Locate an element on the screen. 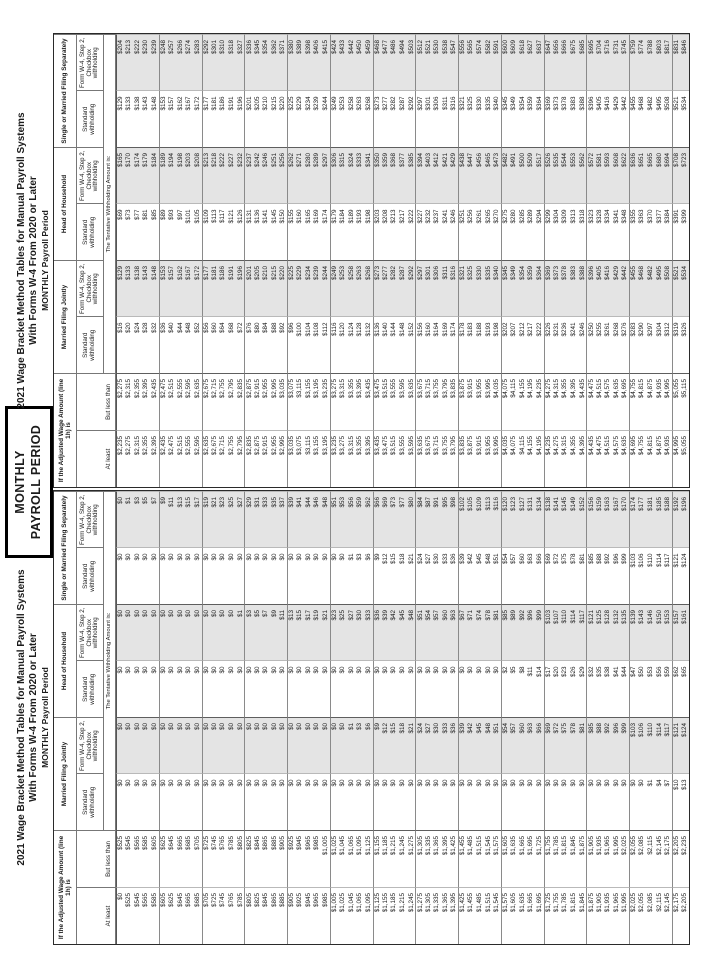 The height and width of the screenshot is (978, 720). withholding-amount-cell: $442 is located at coordinates (625, 288).